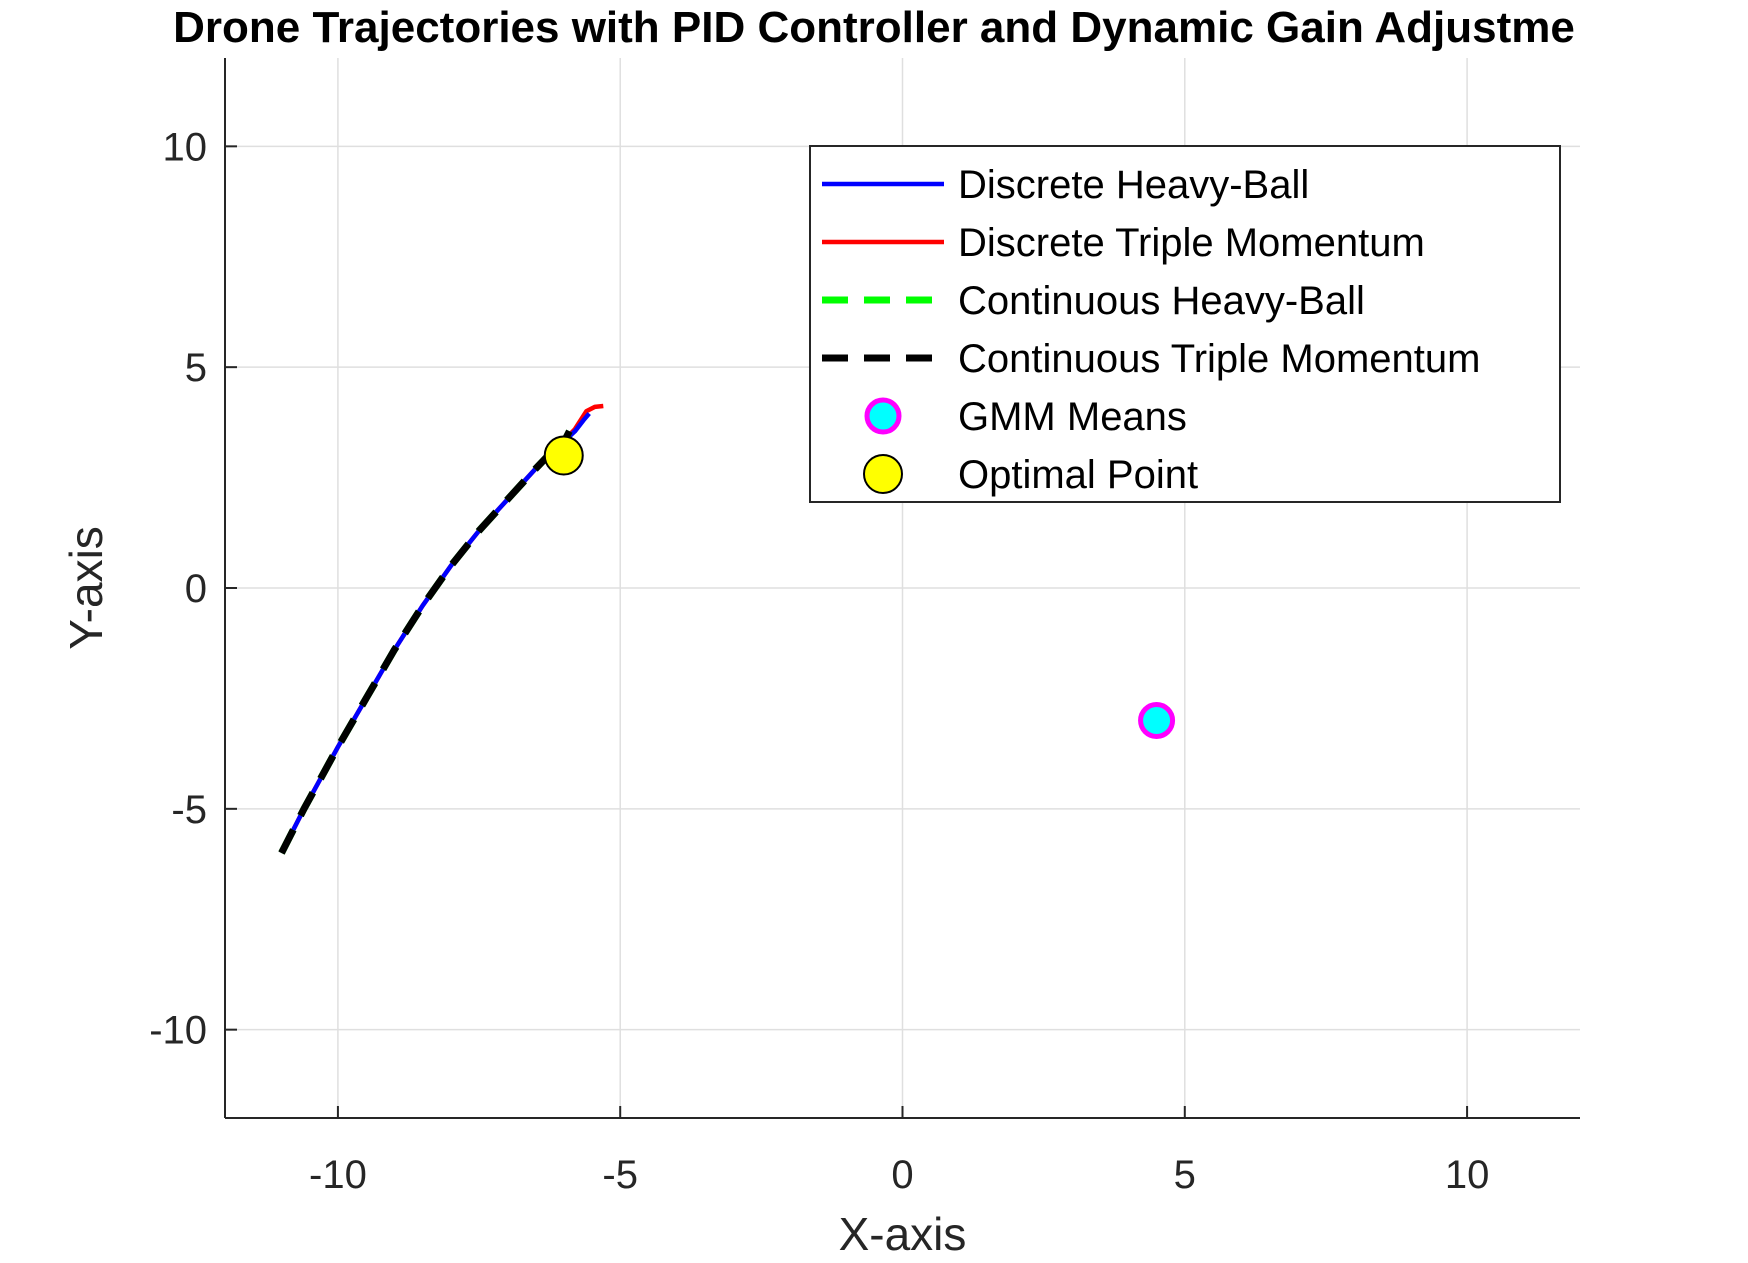 This screenshot has width=1748, height=1263. I want to click on y-tick-labels: -10 -5 0 5 10, so click(178, 588).